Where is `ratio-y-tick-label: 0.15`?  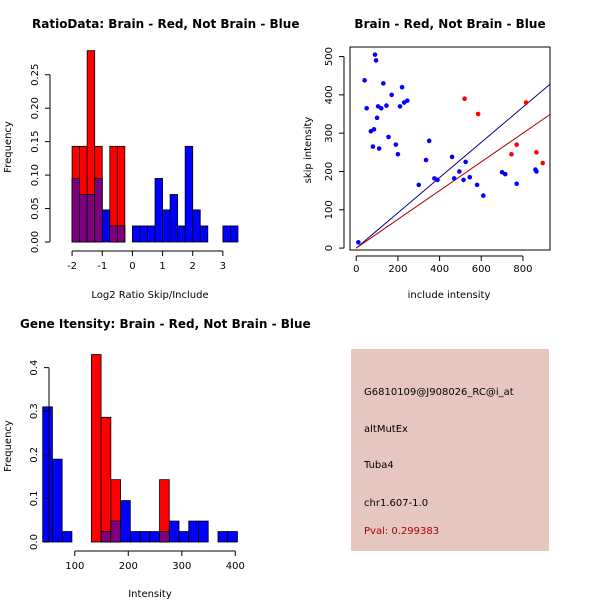
ratio-y-tick-label: 0.15 is located at coordinates (35, 142).